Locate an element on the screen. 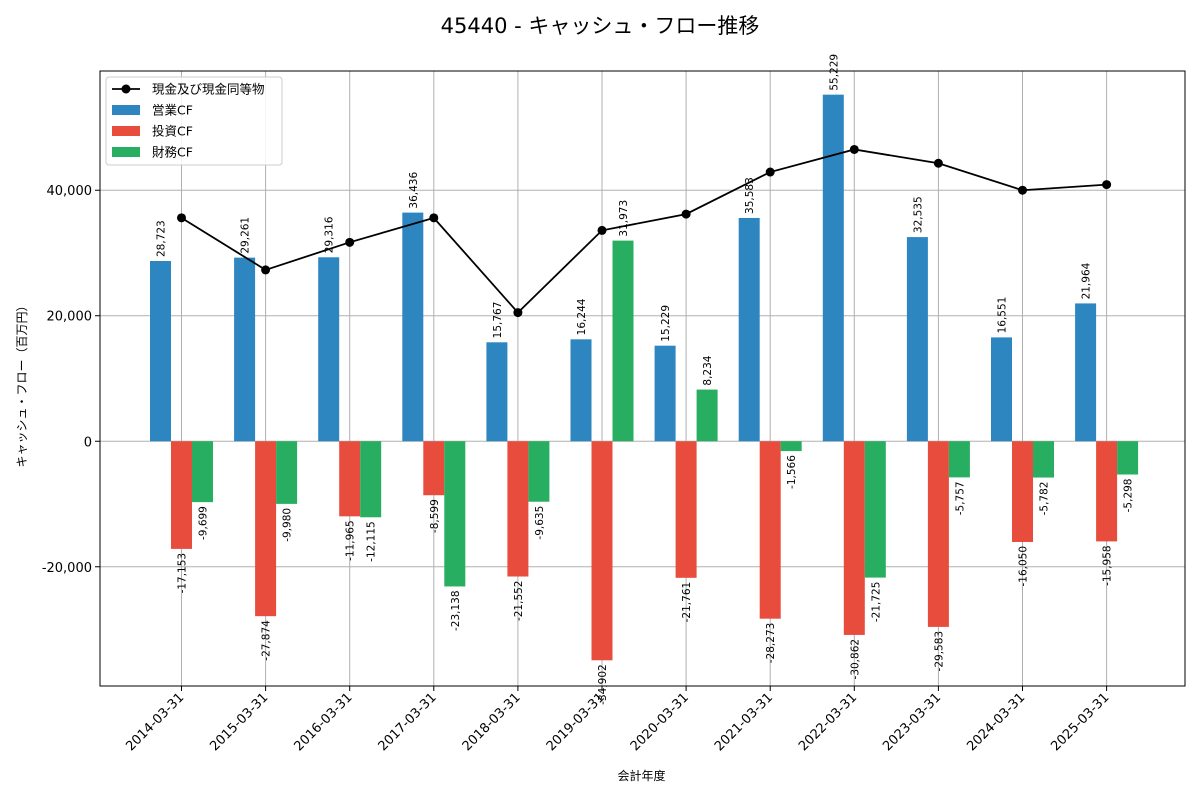 The width and height of the screenshot is (1200, 800). y-tick-label: 0 is located at coordinates (88, 442).